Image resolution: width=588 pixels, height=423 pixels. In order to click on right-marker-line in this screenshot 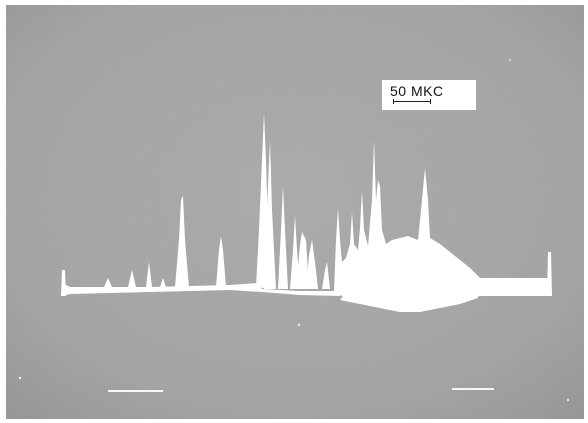, I will do `click(473, 389)`.